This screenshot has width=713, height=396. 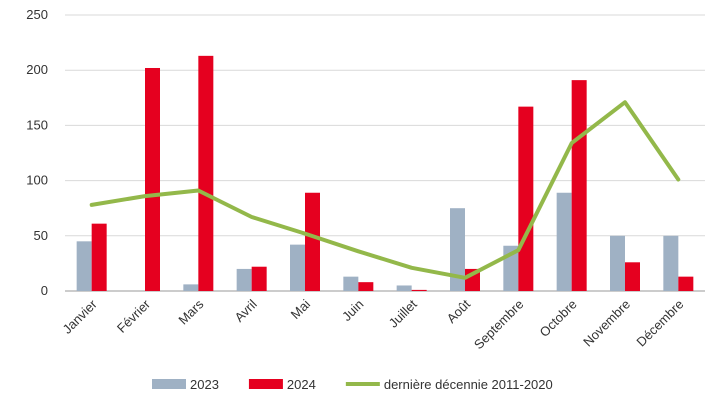 I want to click on y-axis: 0 50 100 150 200 250, so click(x=37, y=152).